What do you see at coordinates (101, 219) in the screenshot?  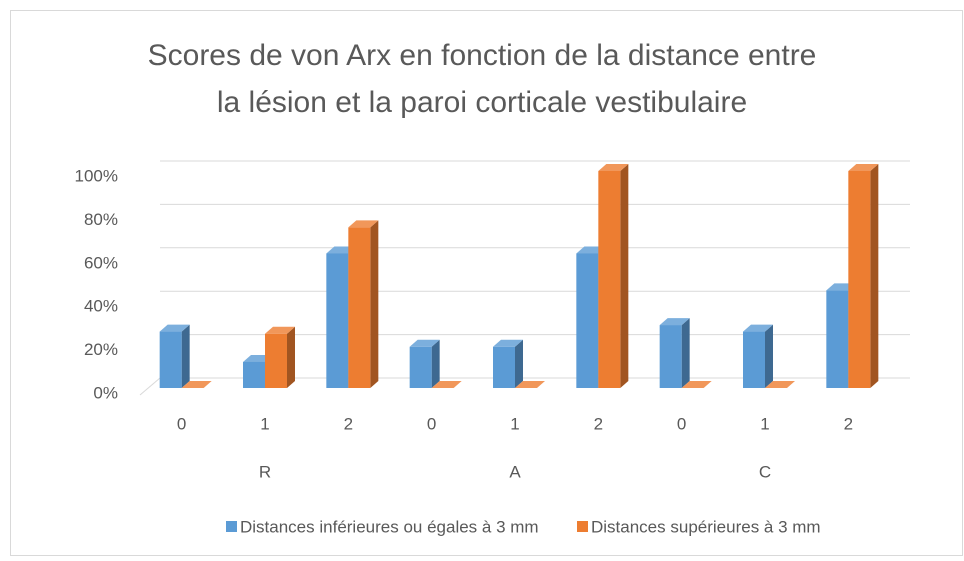 I see `y-tick-label: 80%` at bounding box center [101, 219].